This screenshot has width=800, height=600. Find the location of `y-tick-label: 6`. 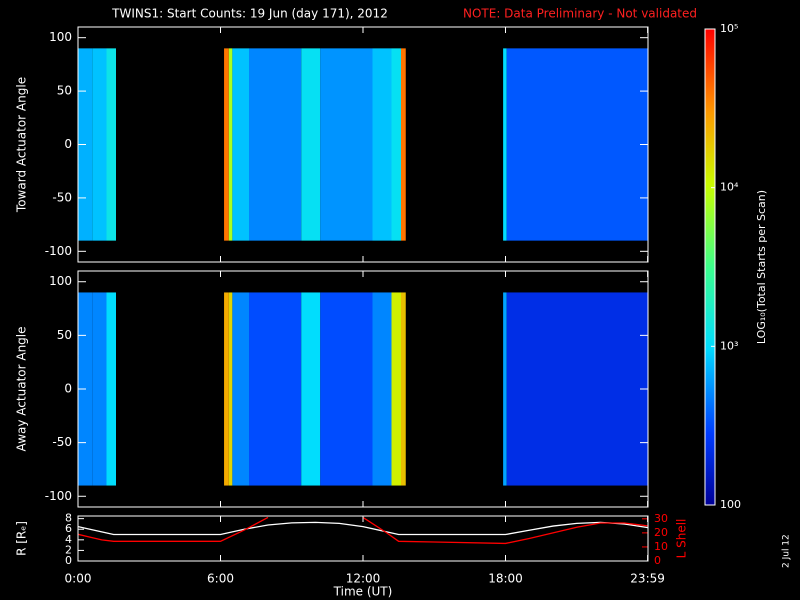

y-tick-label: 6 is located at coordinates (68, 528).